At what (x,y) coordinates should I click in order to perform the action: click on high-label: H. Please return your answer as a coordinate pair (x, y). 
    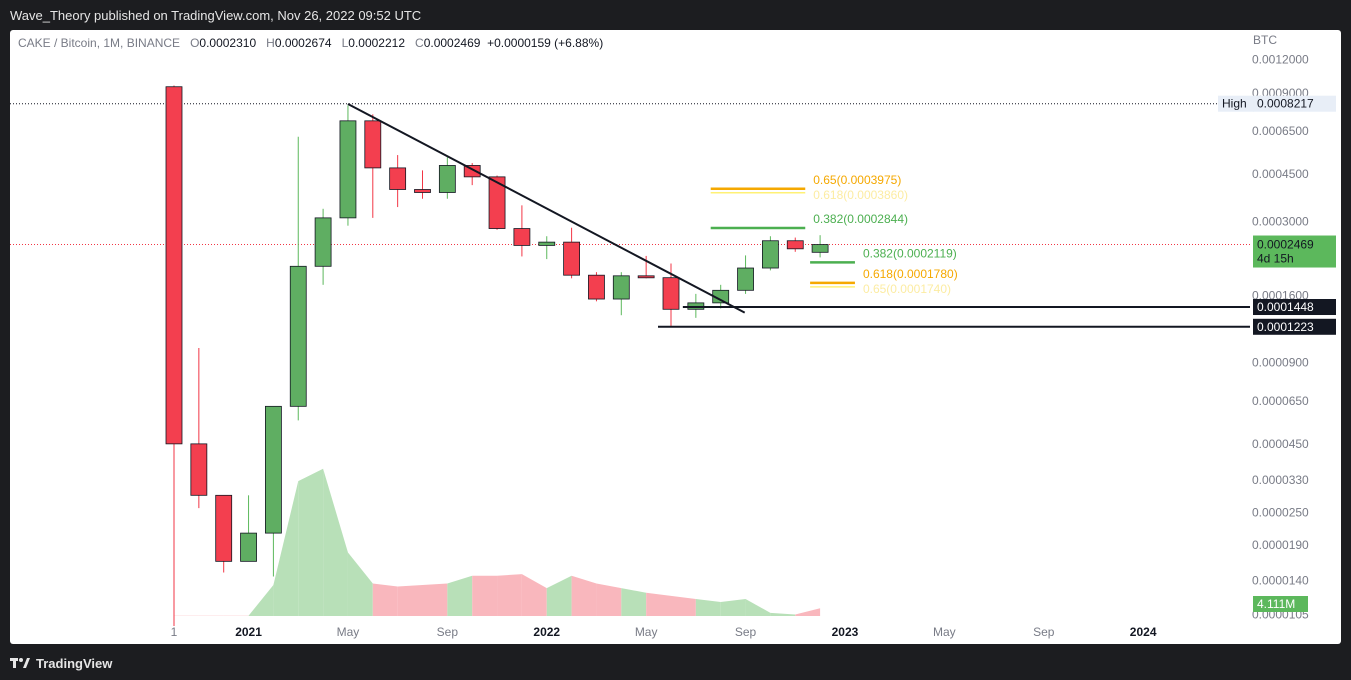
    Looking at the image, I should click on (270, 43).